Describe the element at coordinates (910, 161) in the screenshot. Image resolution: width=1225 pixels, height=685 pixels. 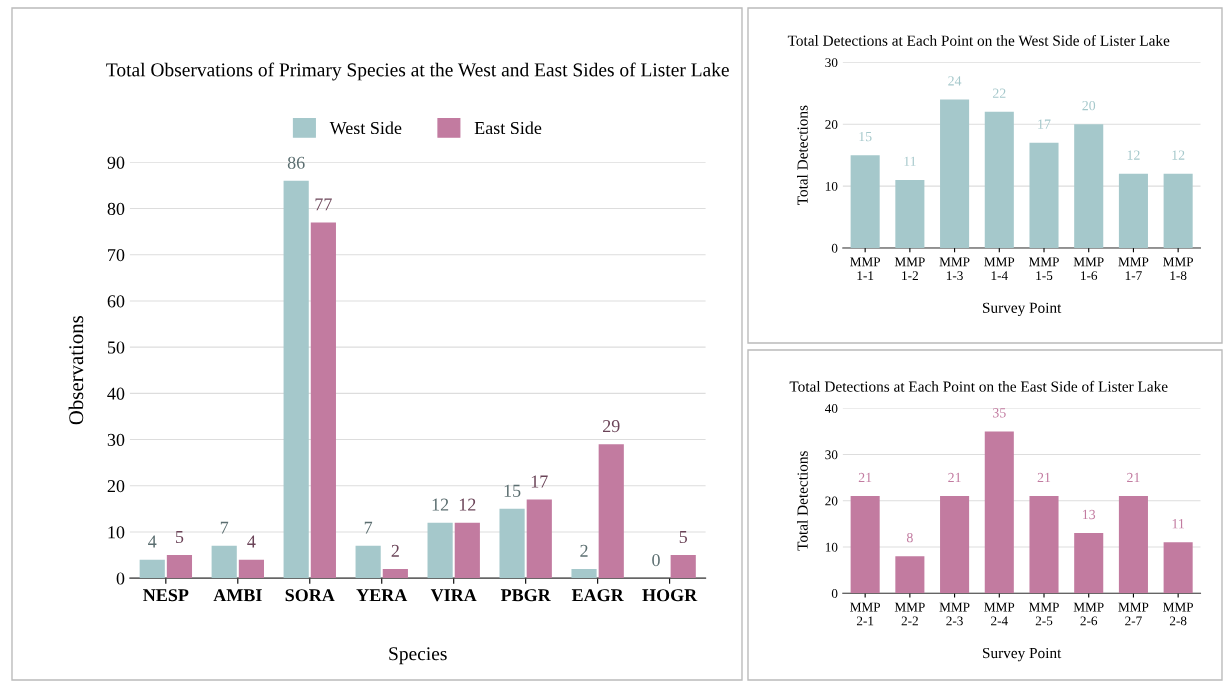
I see `data-label: 11` at that location.